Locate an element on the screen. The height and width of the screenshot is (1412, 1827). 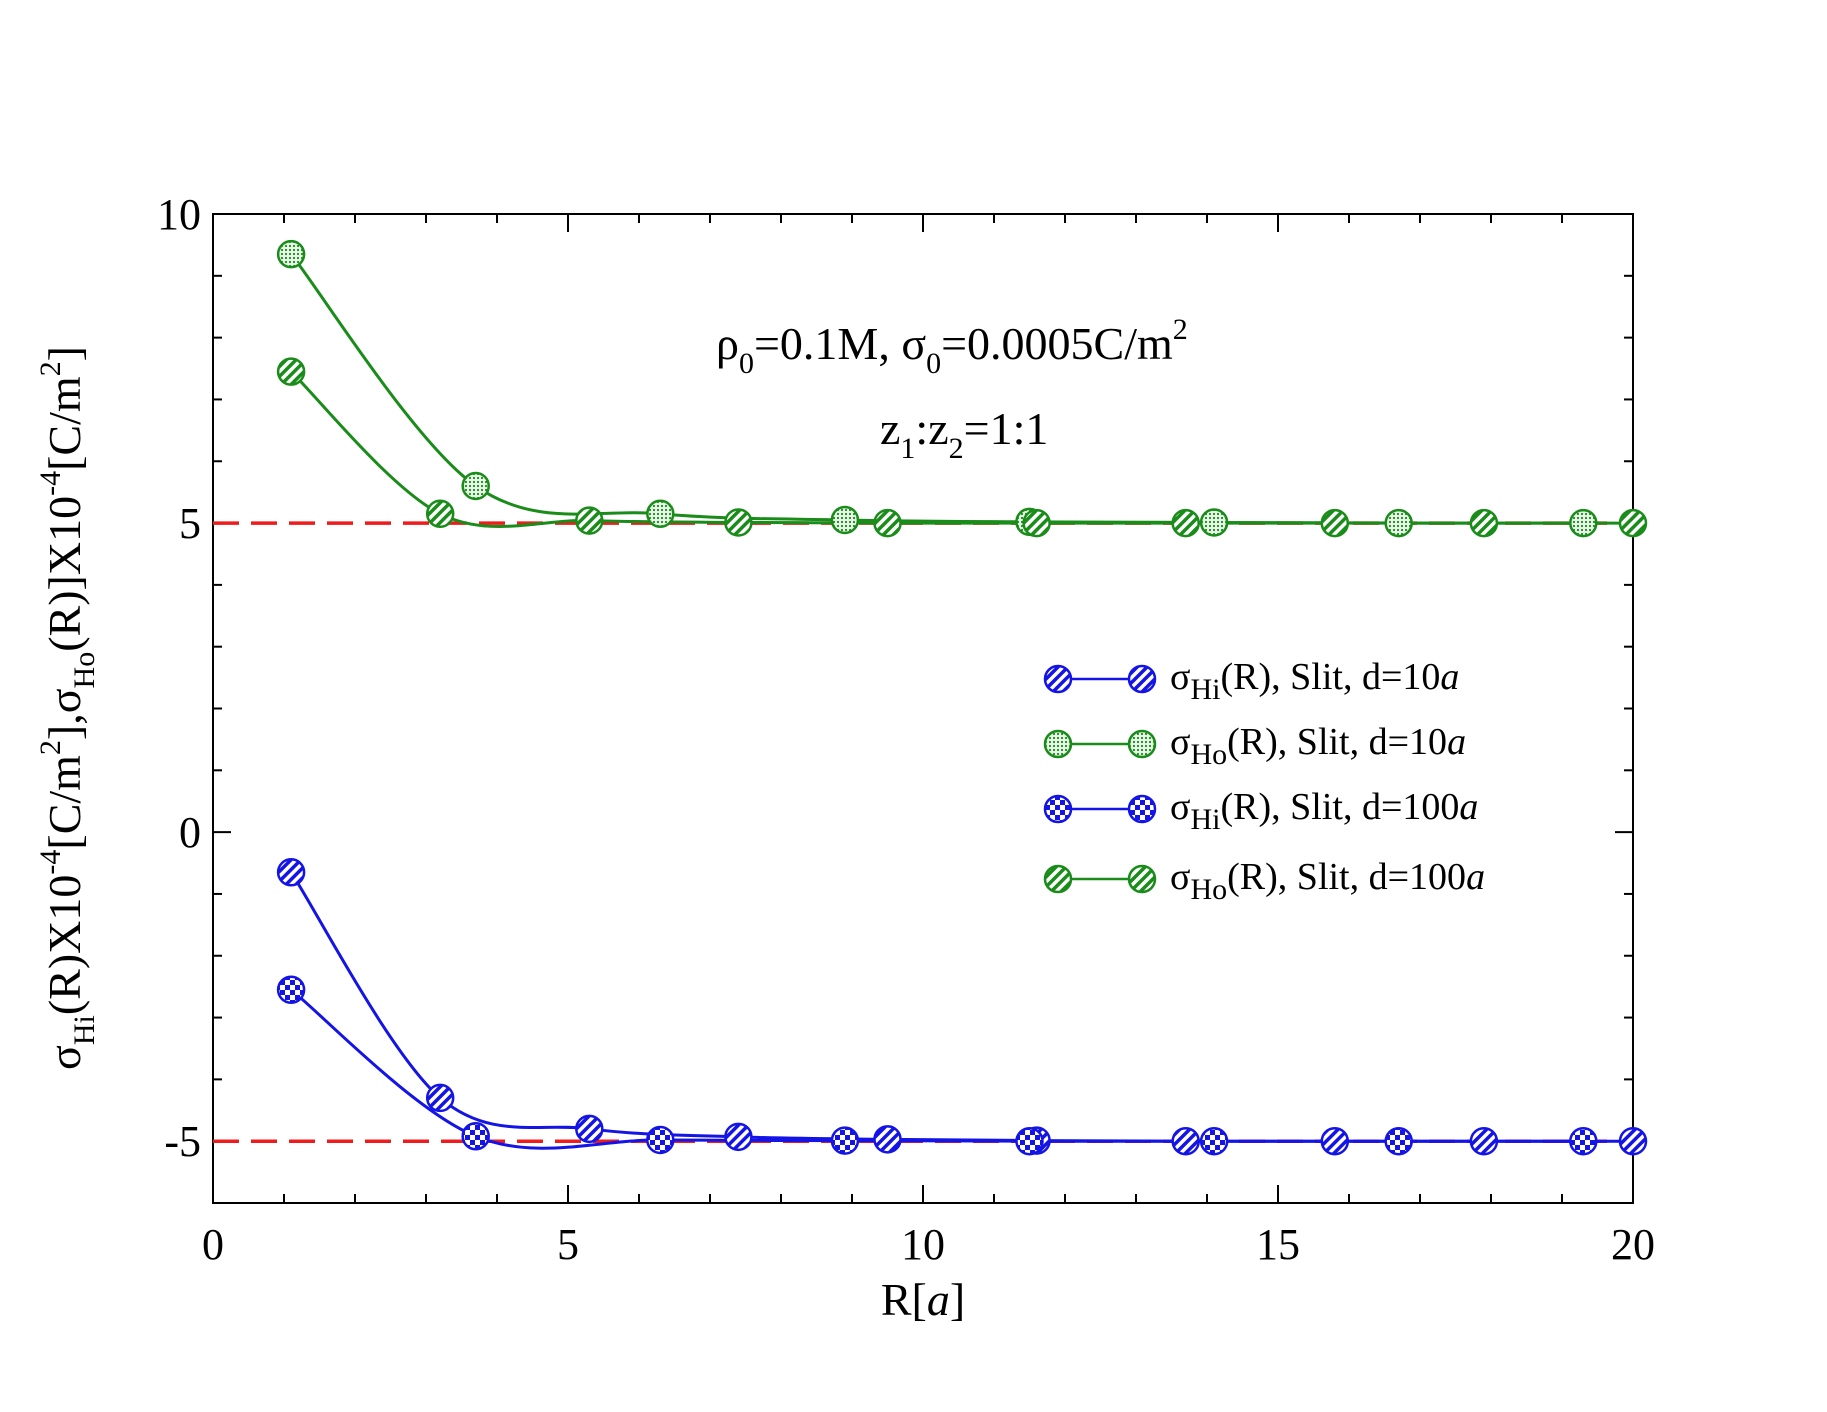
legend-entry-hi-d10: σHi(R), Slit, d=10a is located at coordinates (1251, 681).